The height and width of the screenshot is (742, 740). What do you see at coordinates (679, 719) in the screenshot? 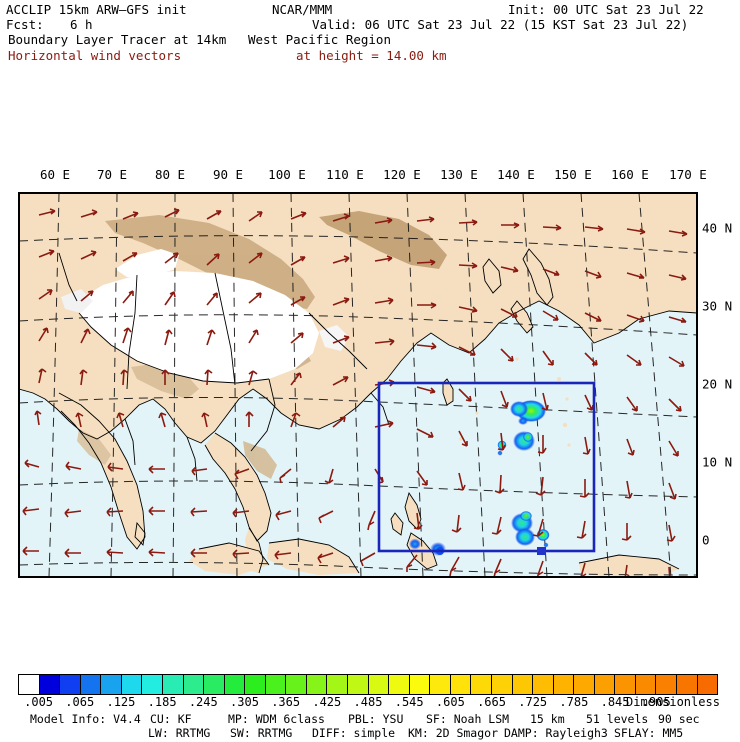
I see `time-step: 90 sec` at bounding box center [679, 719].